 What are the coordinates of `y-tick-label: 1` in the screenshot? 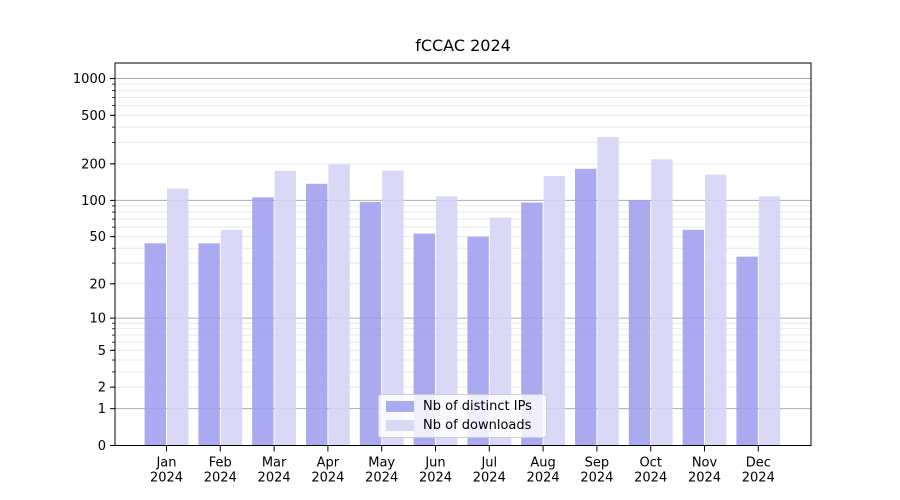 It's located at (102, 409).